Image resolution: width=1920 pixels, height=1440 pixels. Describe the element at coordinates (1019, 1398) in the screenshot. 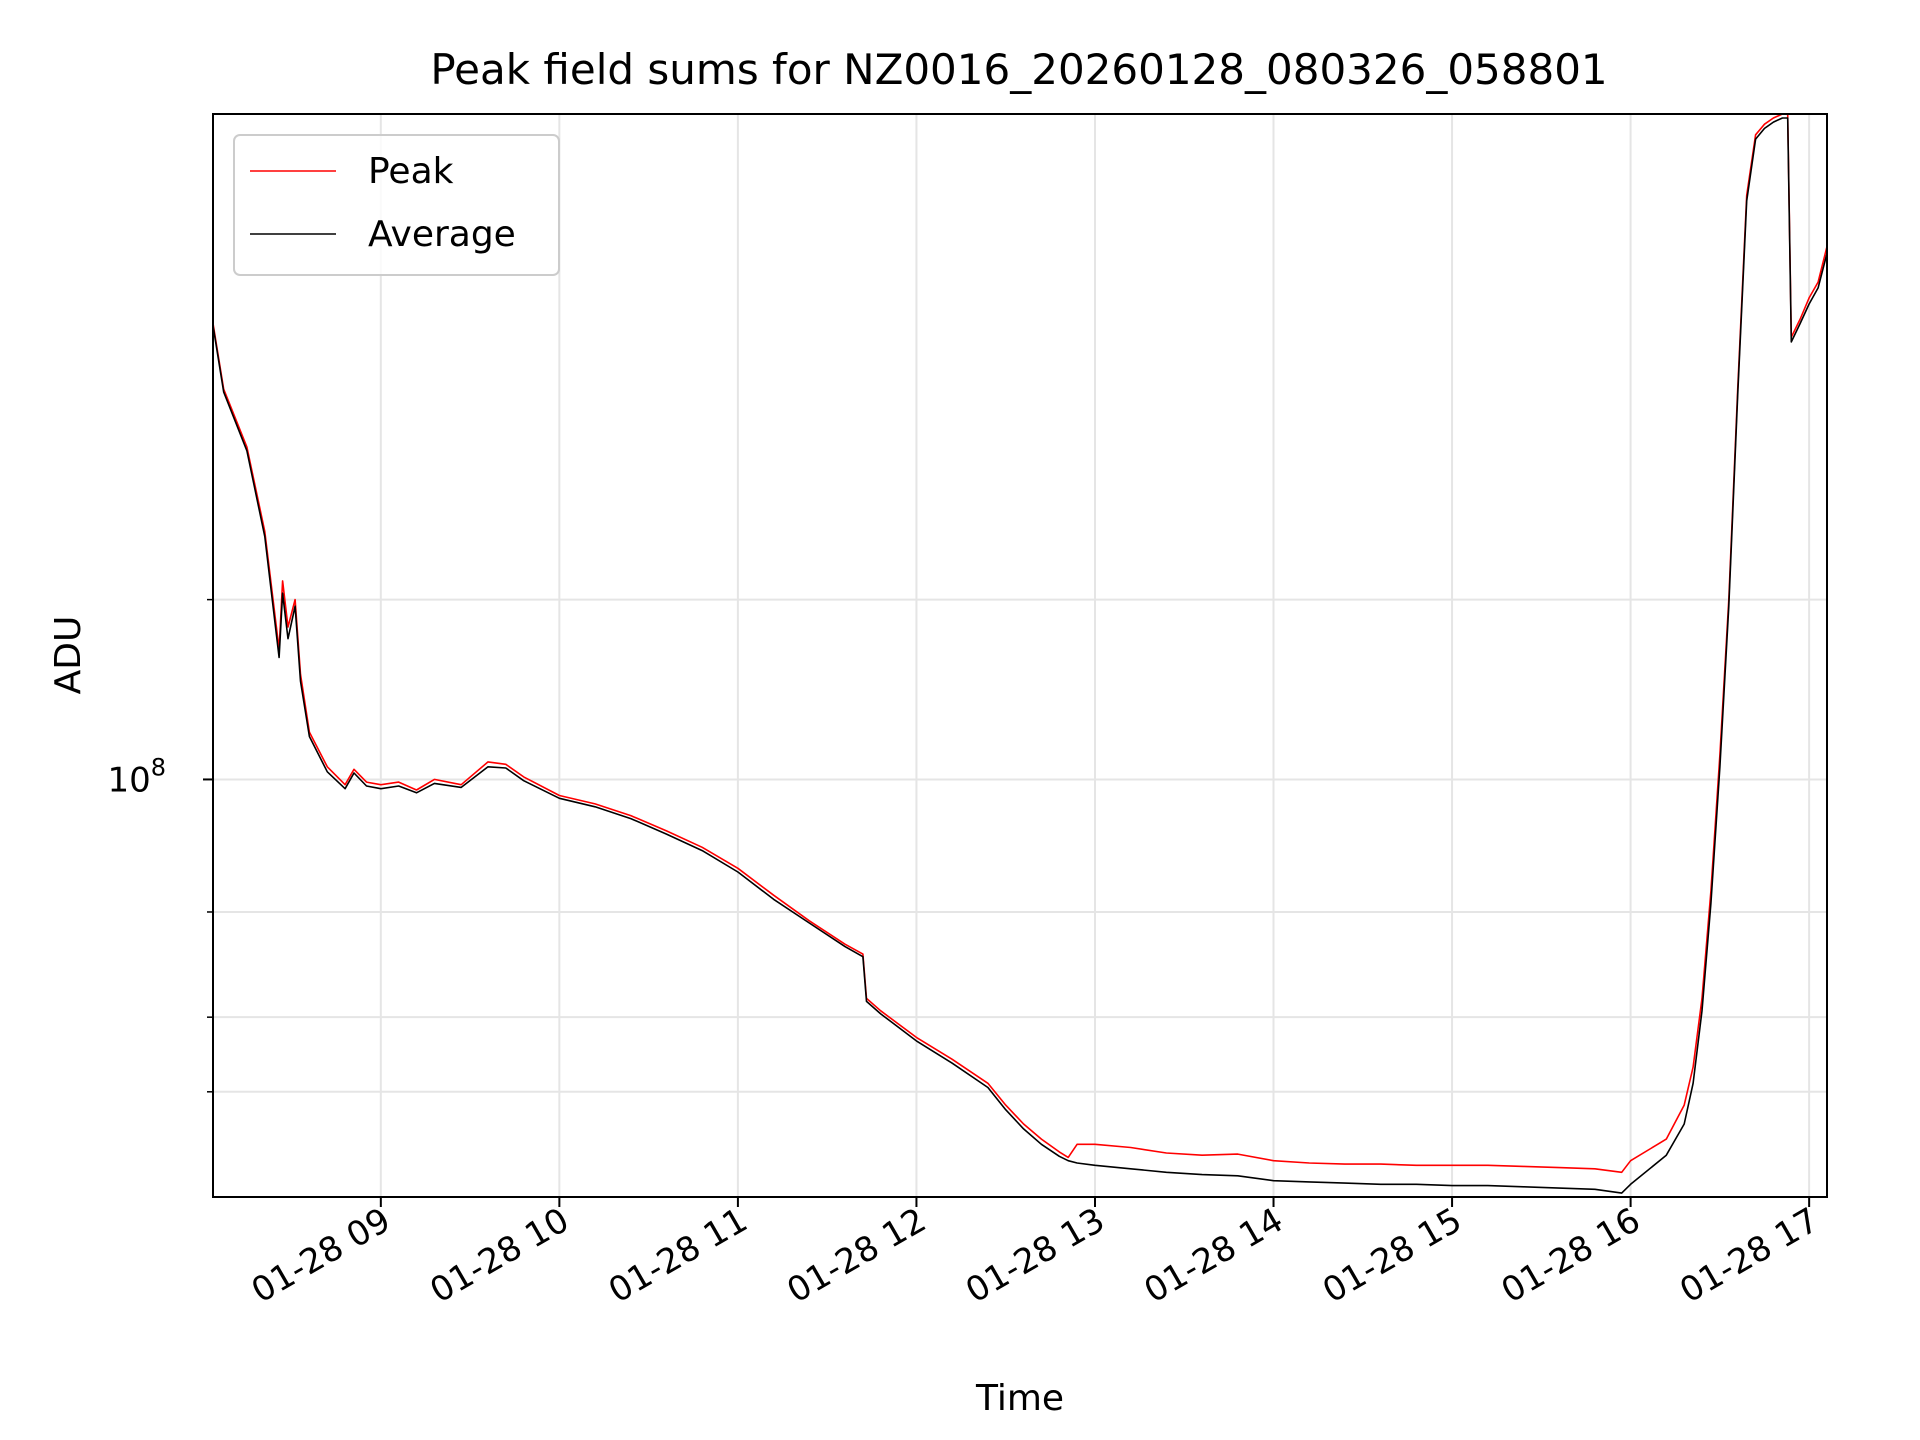

I see `x-axis-label: Time` at that location.